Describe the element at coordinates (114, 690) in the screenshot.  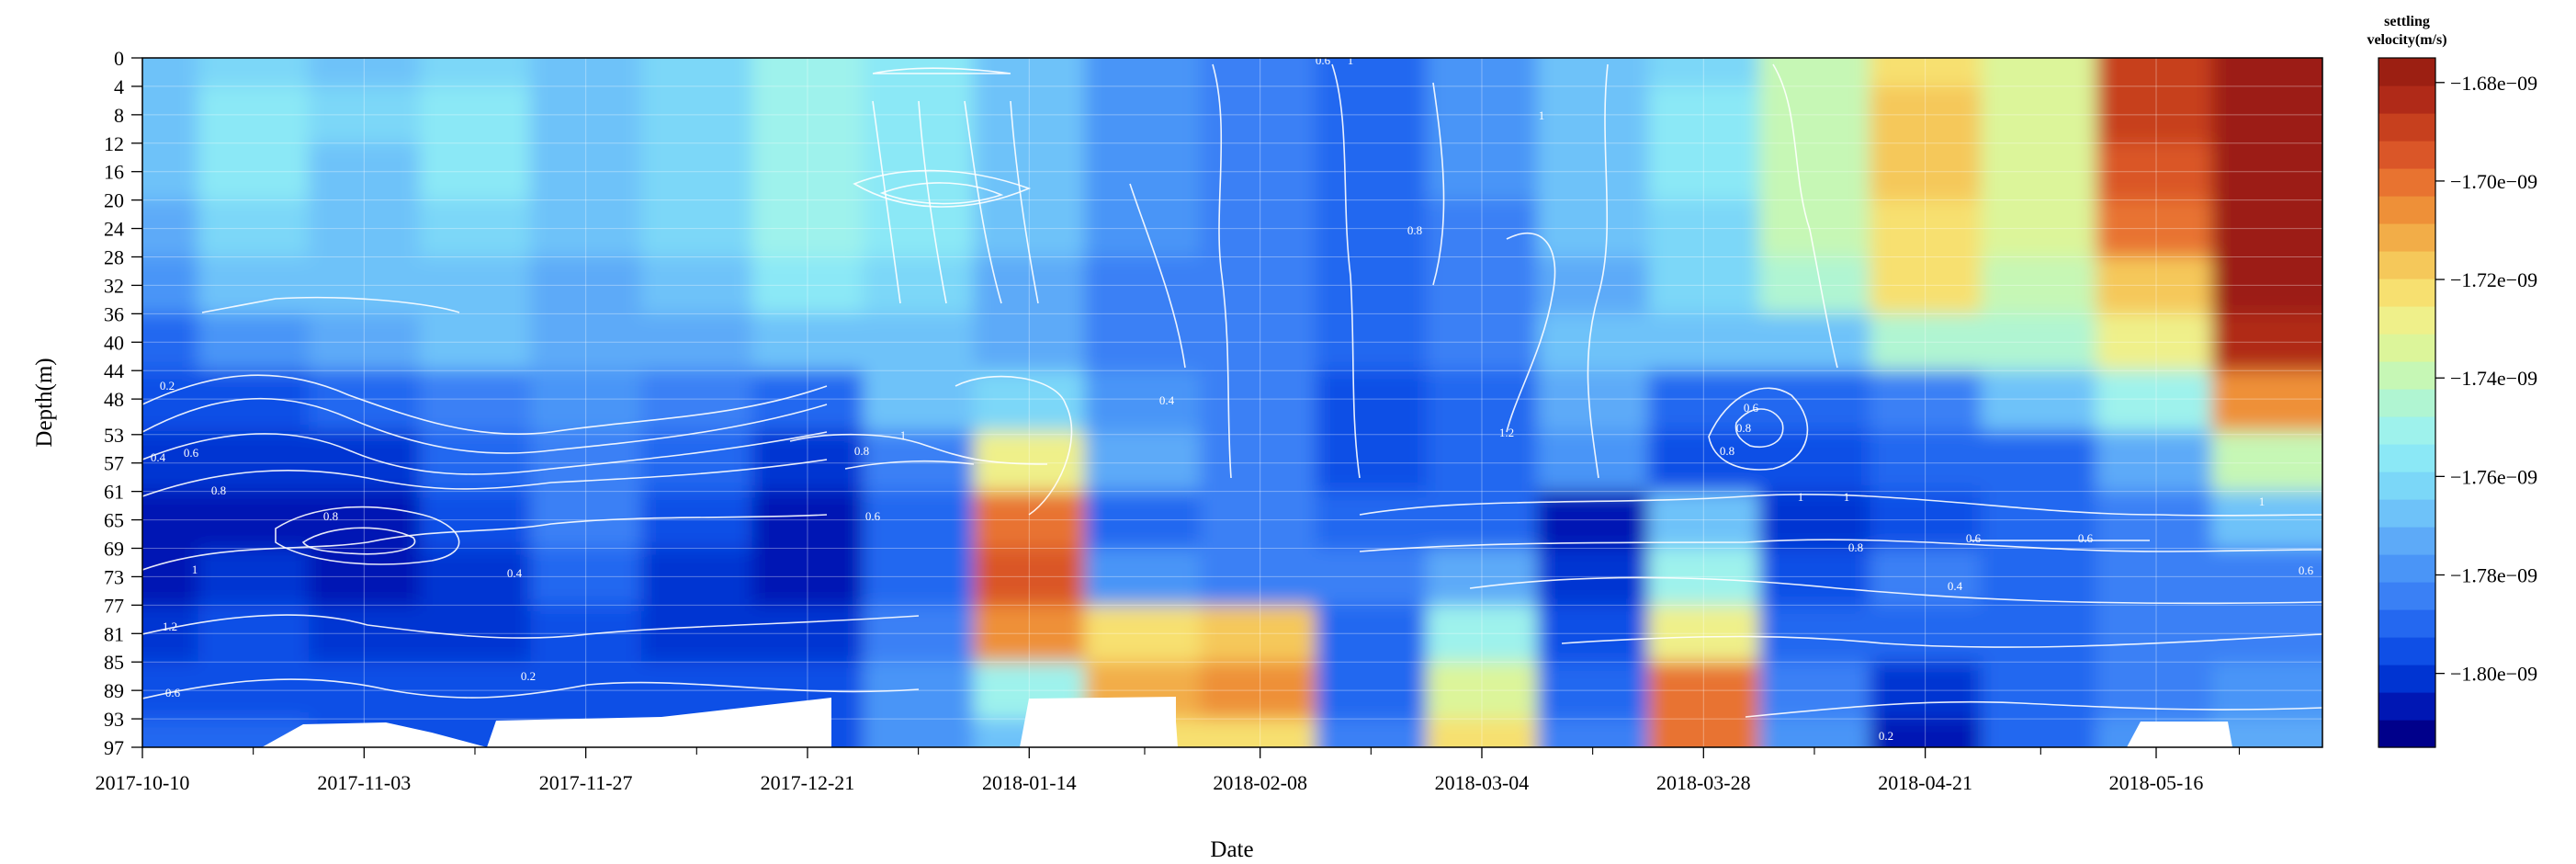
I see `y-tick-label: 89` at that location.